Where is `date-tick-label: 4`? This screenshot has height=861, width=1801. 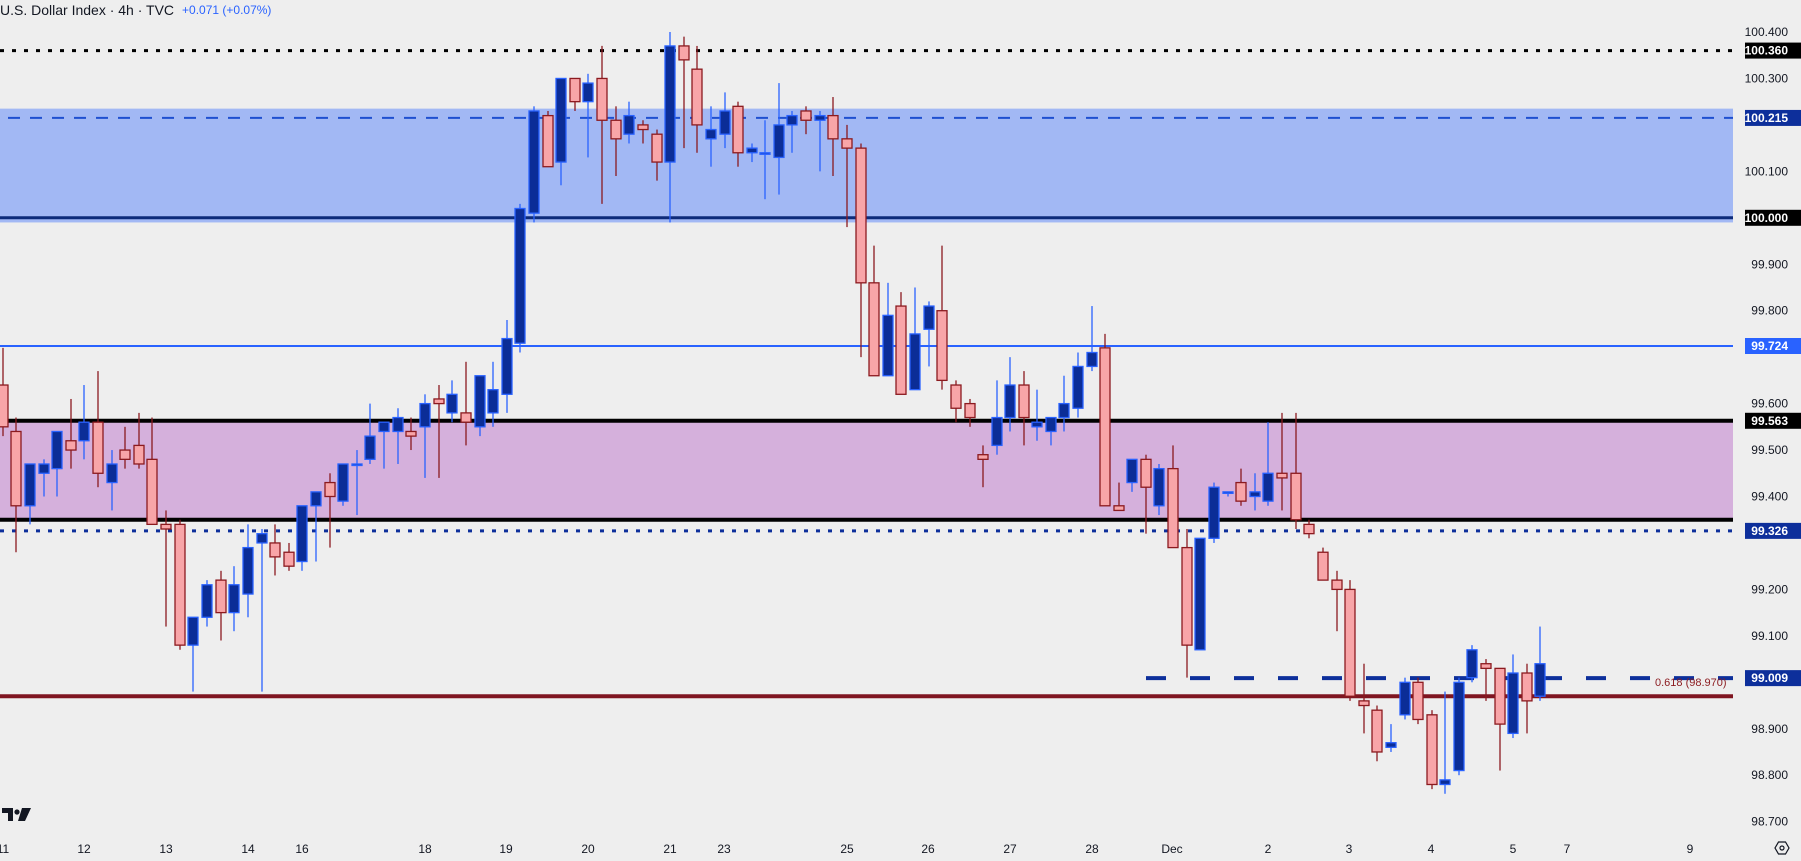
date-tick-label: 4 is located at coordinates (1431, 849).